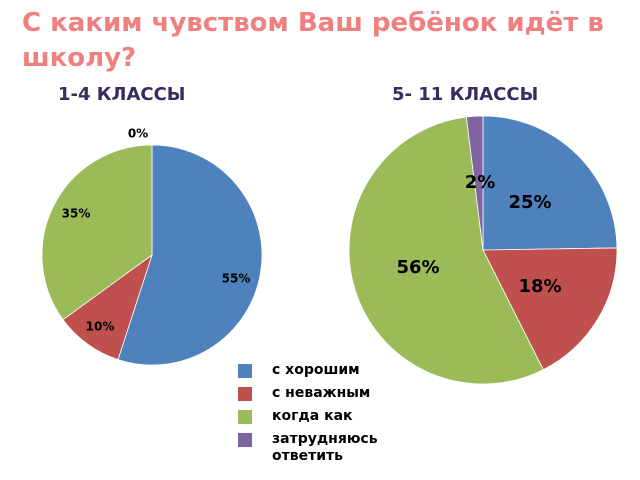  What do you see at coordinates (529, 202) in the screenshot?
I see `data-label: 25%` at bounding box center [529, 202].